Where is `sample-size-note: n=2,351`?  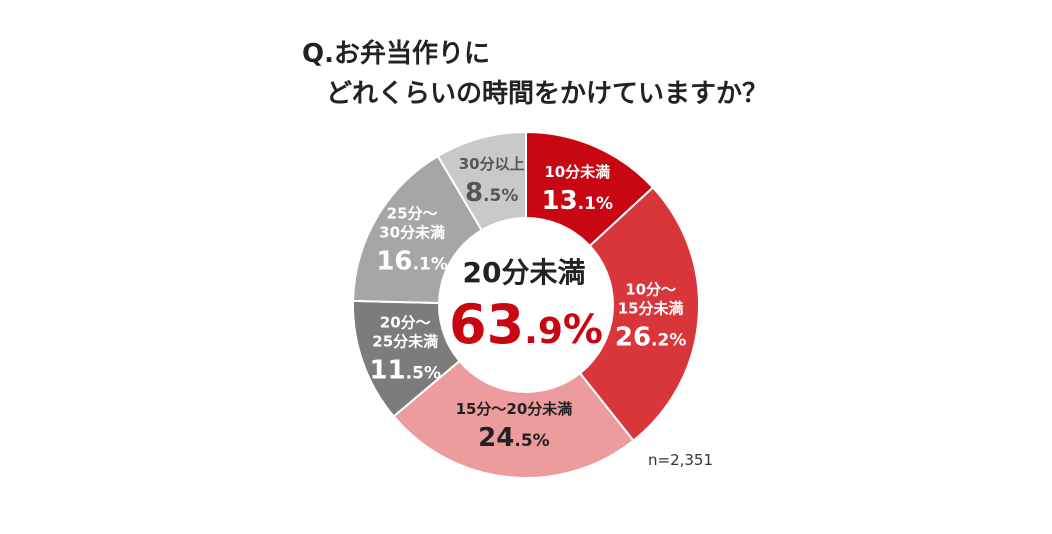 sample-size-note: n=2,351 is located at coordinates (680, 460).